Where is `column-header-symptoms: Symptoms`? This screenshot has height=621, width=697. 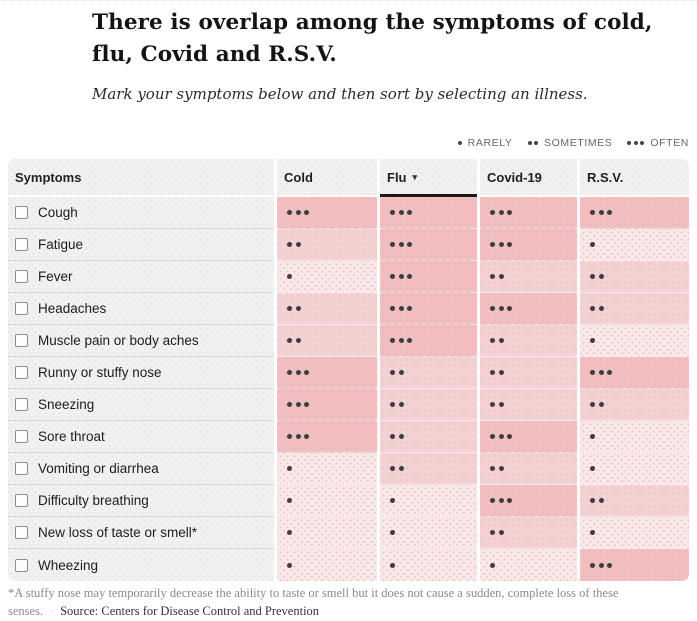
column-header-symptoms: Symptoms is located at coordinates (141, 178).